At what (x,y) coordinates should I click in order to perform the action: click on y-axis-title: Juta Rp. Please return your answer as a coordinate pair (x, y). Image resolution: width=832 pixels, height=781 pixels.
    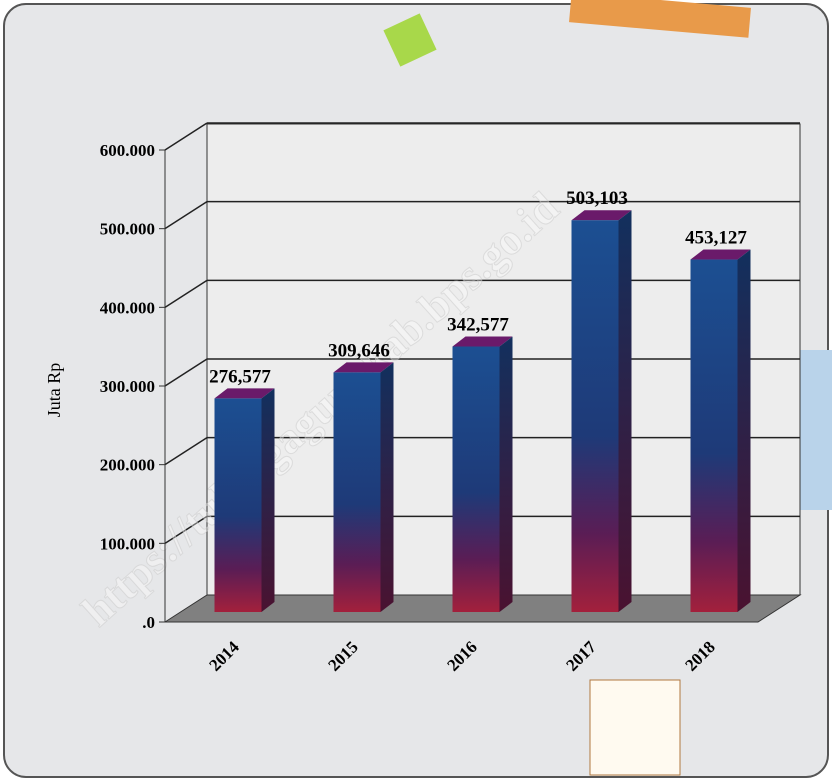
    Looking at the image, I should click on (54, 390).